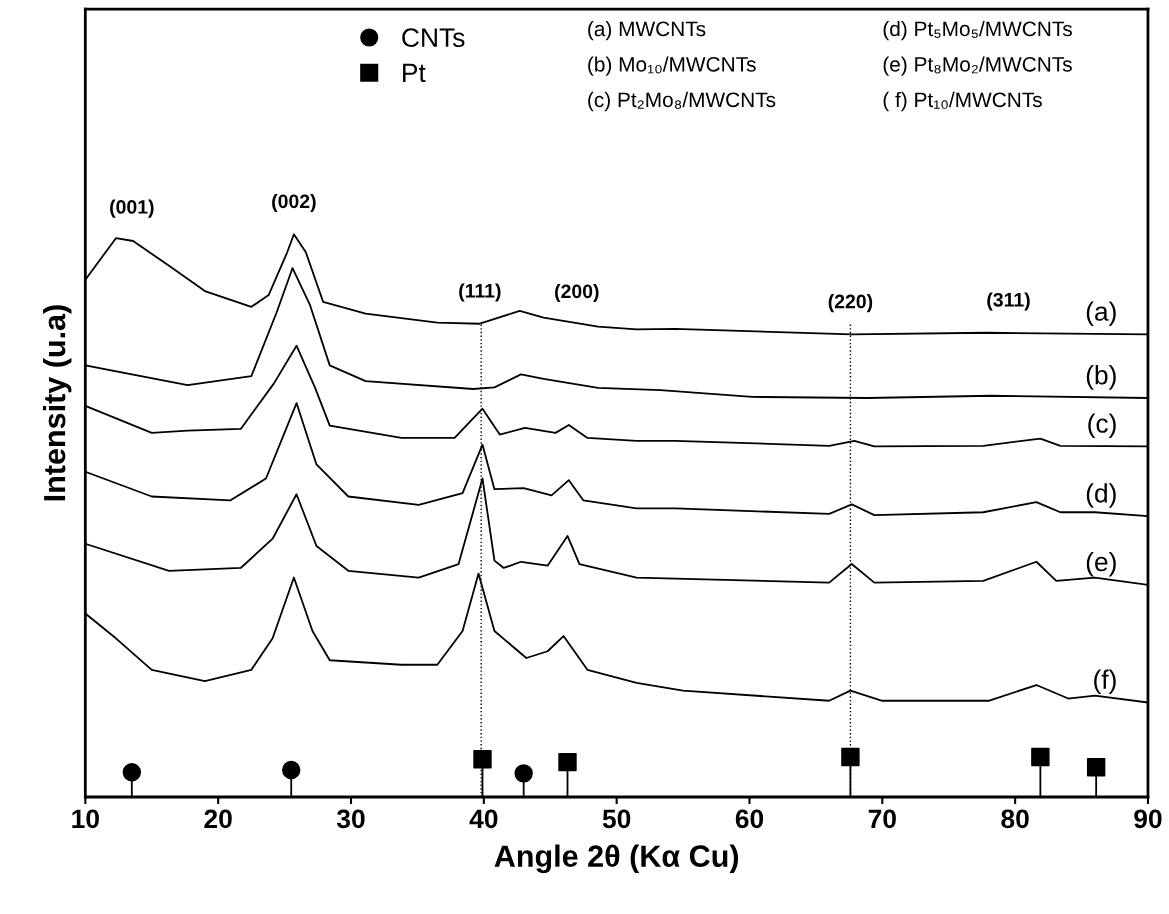 This screenshot has height=914, width=1169. I want to click on legend-label: Pt, so click(414, 73).